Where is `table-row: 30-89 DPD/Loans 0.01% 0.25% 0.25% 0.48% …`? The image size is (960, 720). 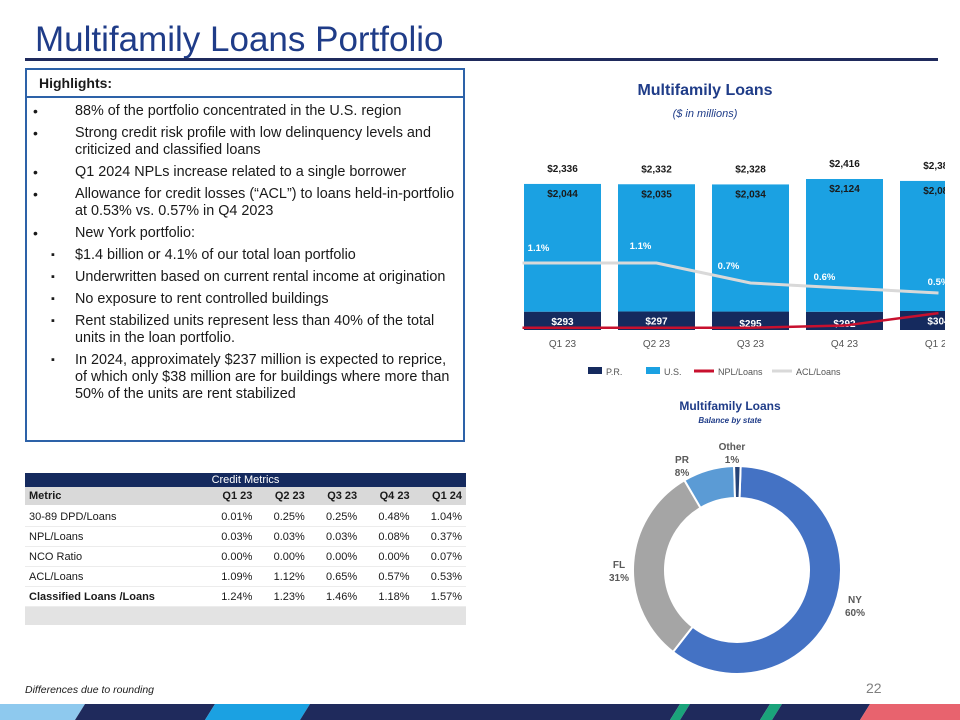
table-row: 30-89 DPD/Loans 0.01% 0.25% 0.25% 0.48% … is located at coordinates (245, 517).